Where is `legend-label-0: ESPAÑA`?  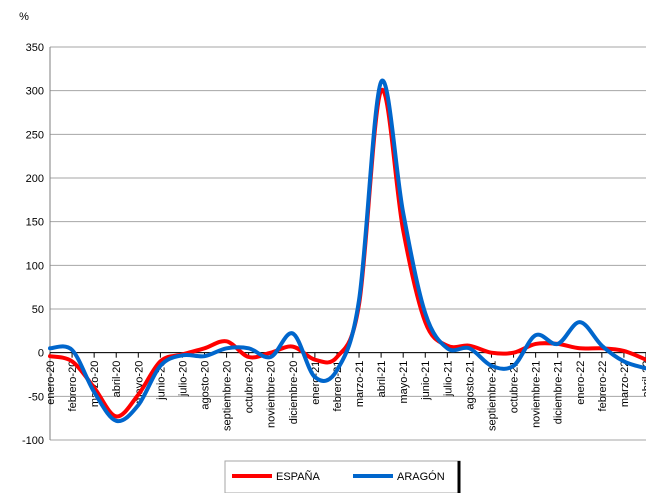 legend-label-0: ESPAÑA is located at coordinates (298, 476).